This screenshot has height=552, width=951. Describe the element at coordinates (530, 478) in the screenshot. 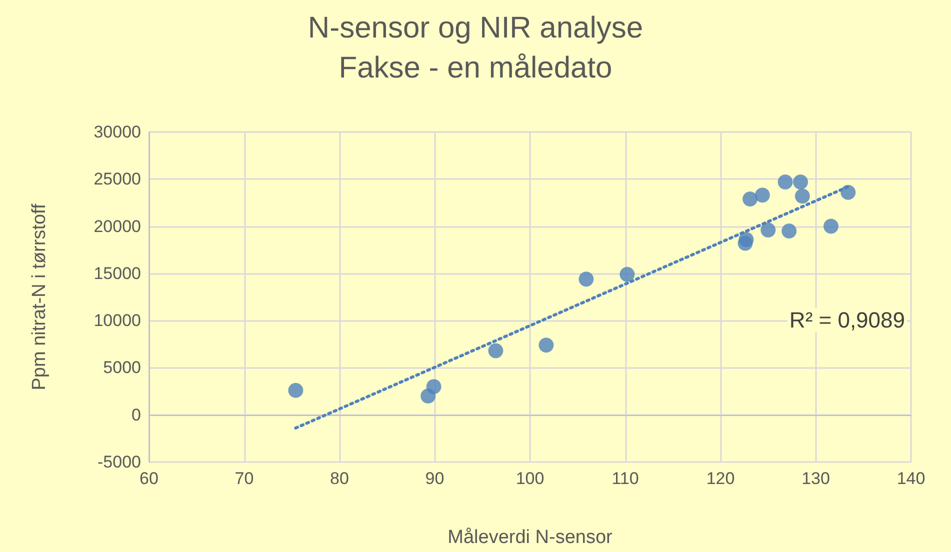

I see `x-tick-label: 100` at that location.